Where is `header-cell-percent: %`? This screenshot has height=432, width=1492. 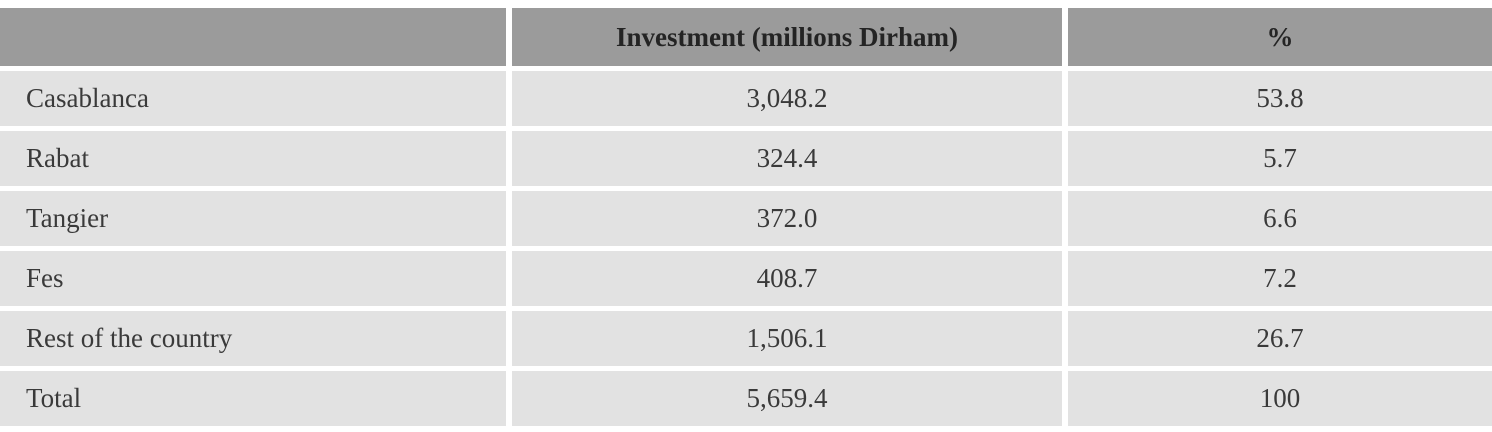 header-cell-percent: % is located at coordinates (1280, 37).